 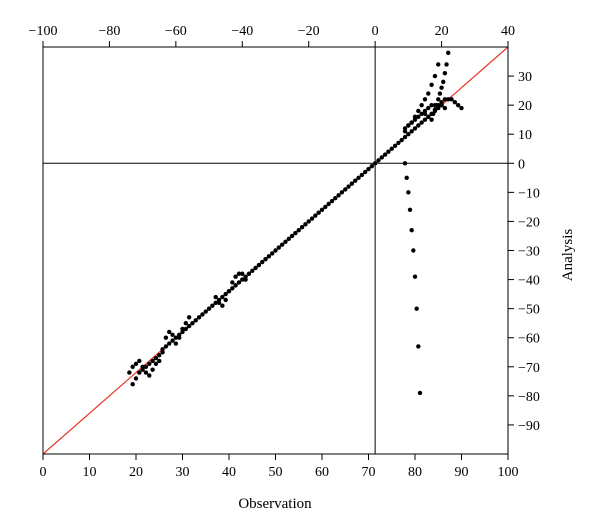 I want to click on top-tick-label: −20, so click(x=309, y=31).